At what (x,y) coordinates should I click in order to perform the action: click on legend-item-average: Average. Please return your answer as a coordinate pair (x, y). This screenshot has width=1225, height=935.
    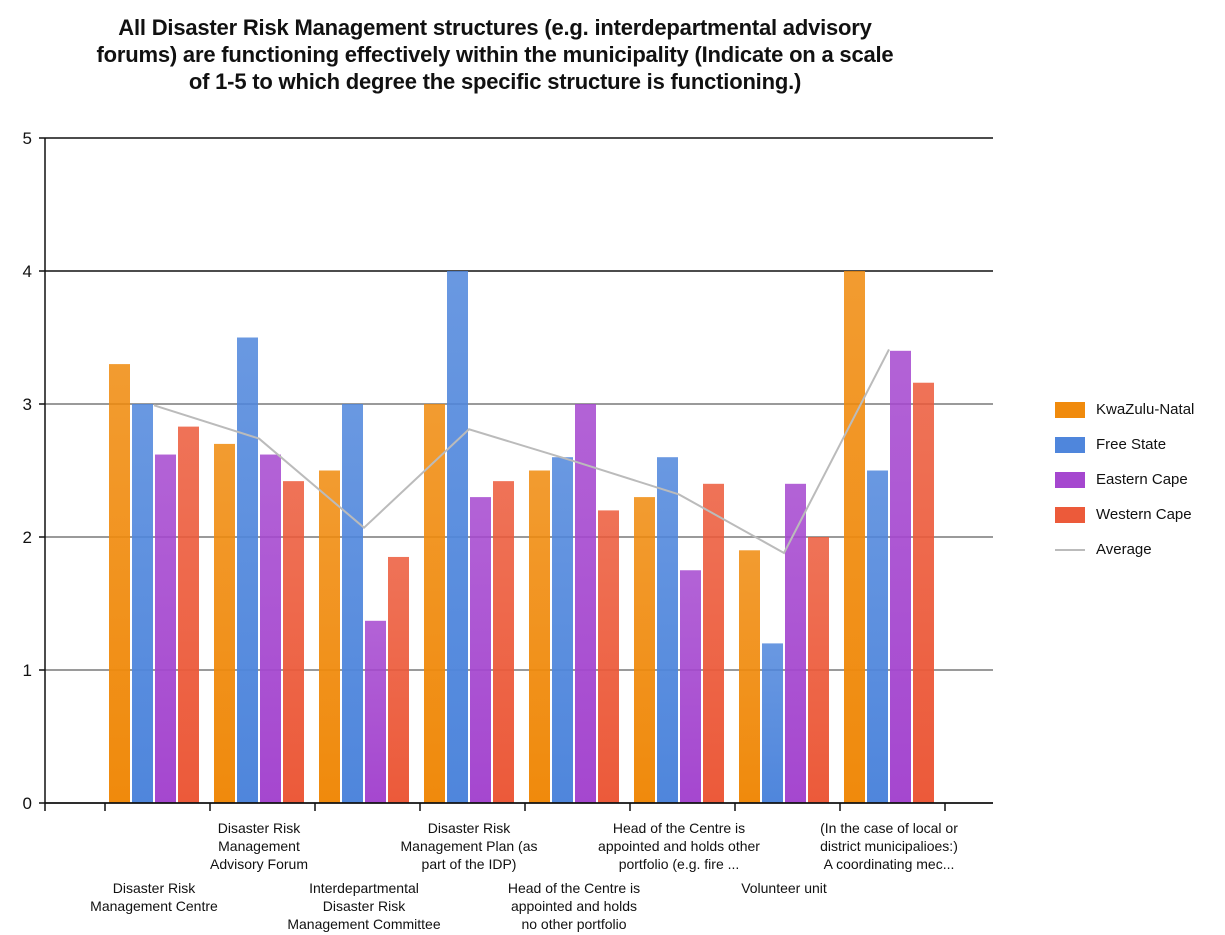
    Looking at the image, I should click on (1124, 549).